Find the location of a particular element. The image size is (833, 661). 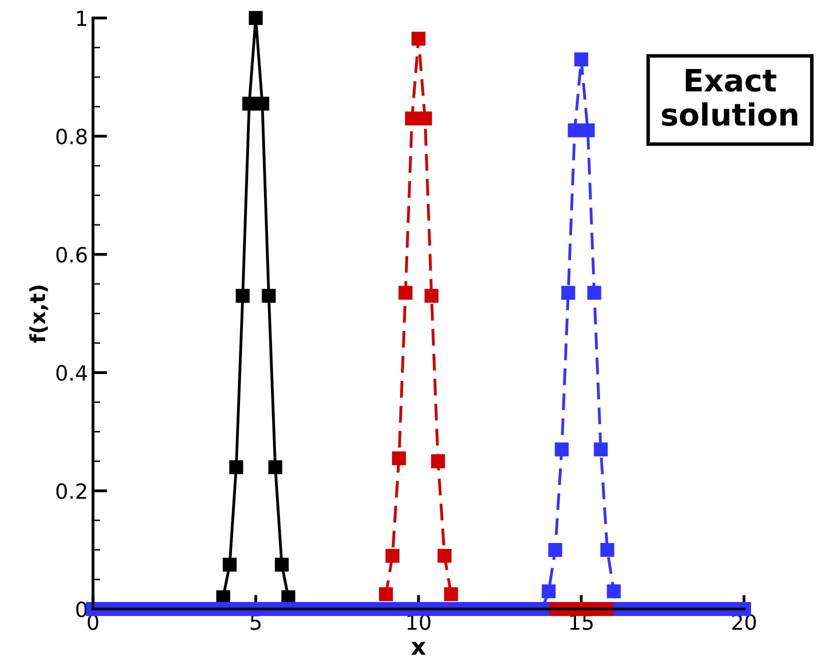

y-tick-label: 0.2 is located at coordinates (71, 491).